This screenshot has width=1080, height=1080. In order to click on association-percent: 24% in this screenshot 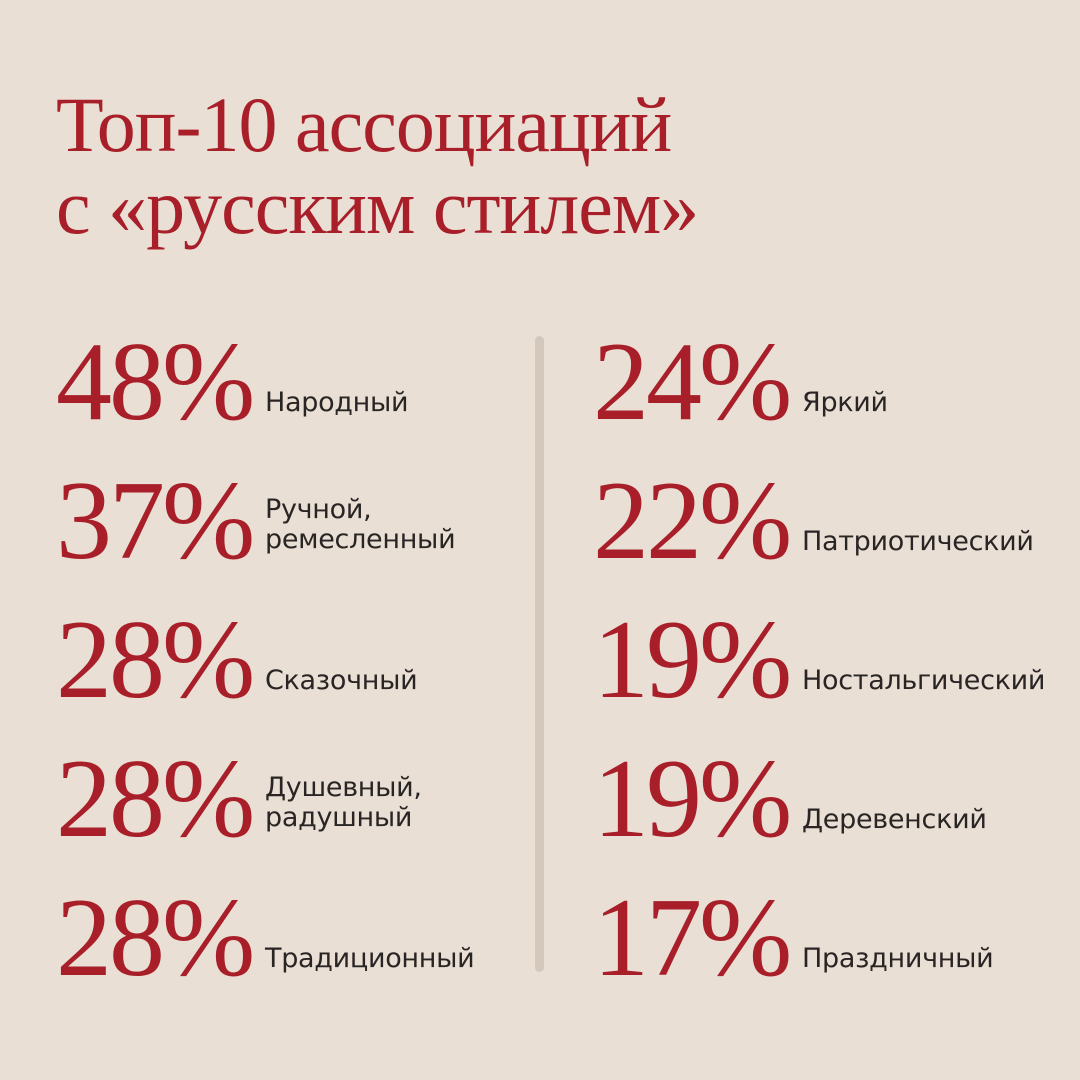, I will do `click(692, 382)`.